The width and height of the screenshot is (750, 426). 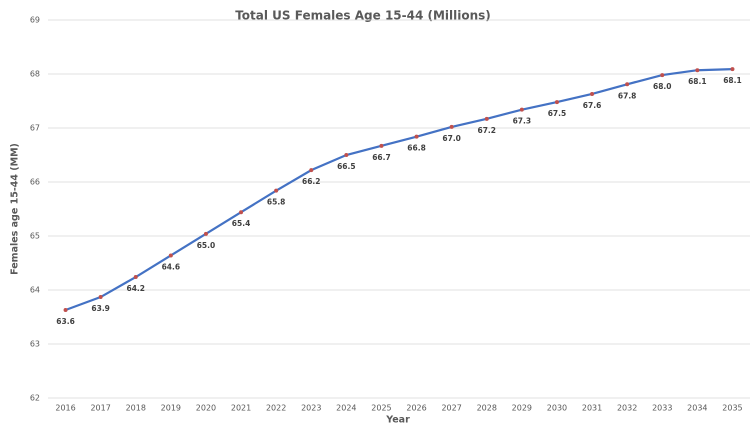 I want to click on y-tick-label: 65, so click(x=35, y=236).